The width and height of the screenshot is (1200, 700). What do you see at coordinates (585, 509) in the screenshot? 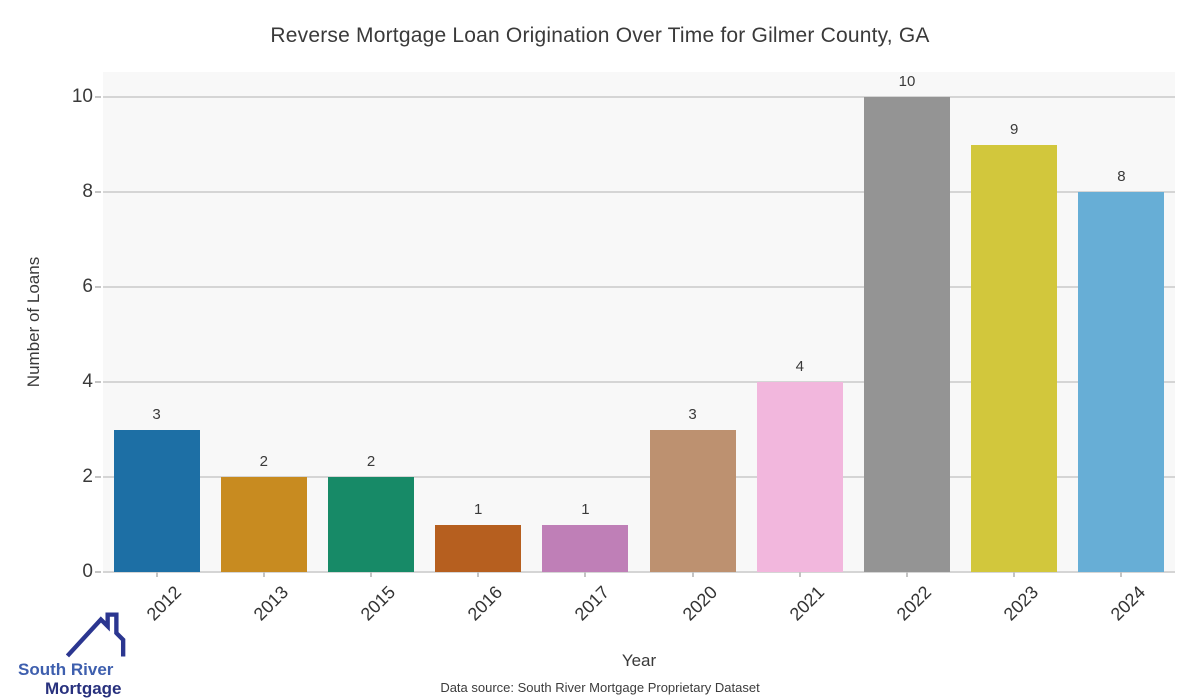
I see `bar-value-label-2017: 1` at bounding box center [585, 509].